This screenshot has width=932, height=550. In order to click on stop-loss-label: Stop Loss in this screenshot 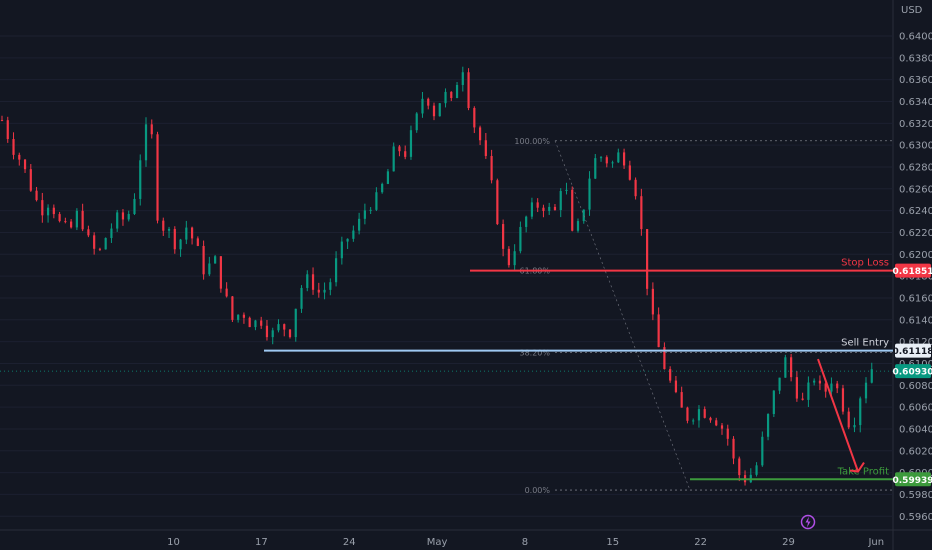, I will do `click(865, 263)`.